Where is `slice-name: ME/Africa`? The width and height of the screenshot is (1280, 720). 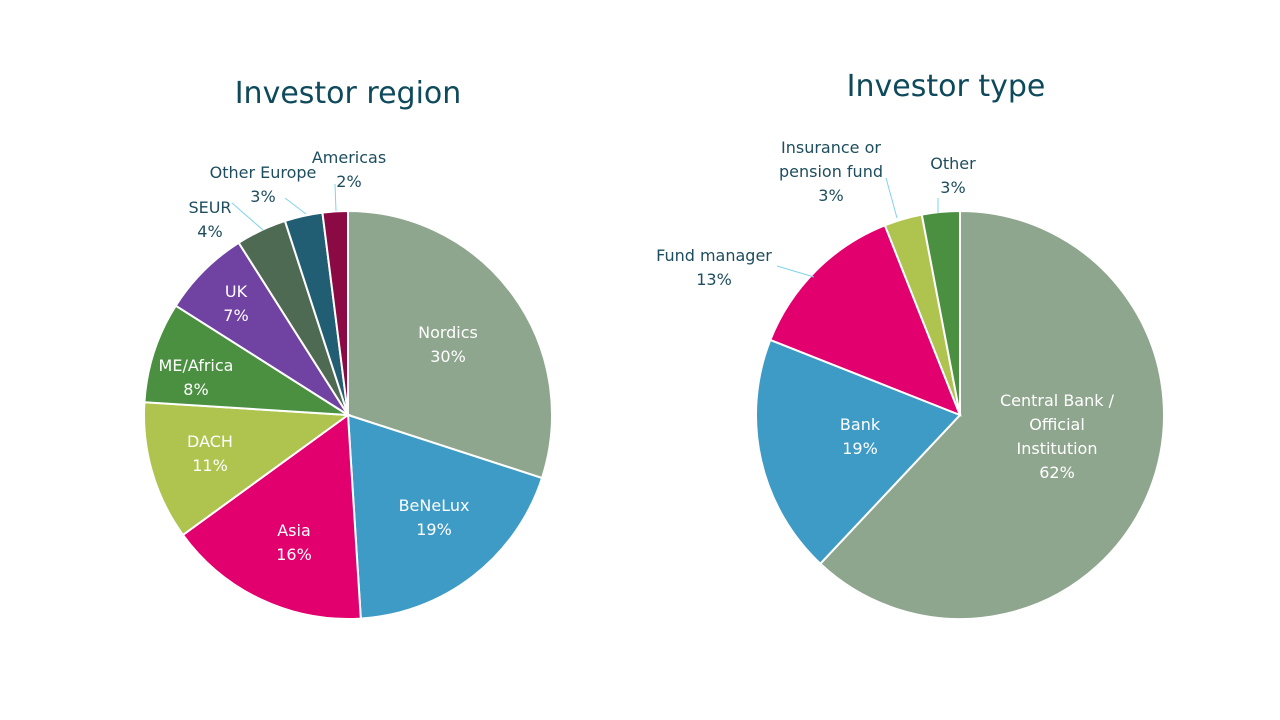
slice-name: ME/Africa is located at coordinates (196, 365).